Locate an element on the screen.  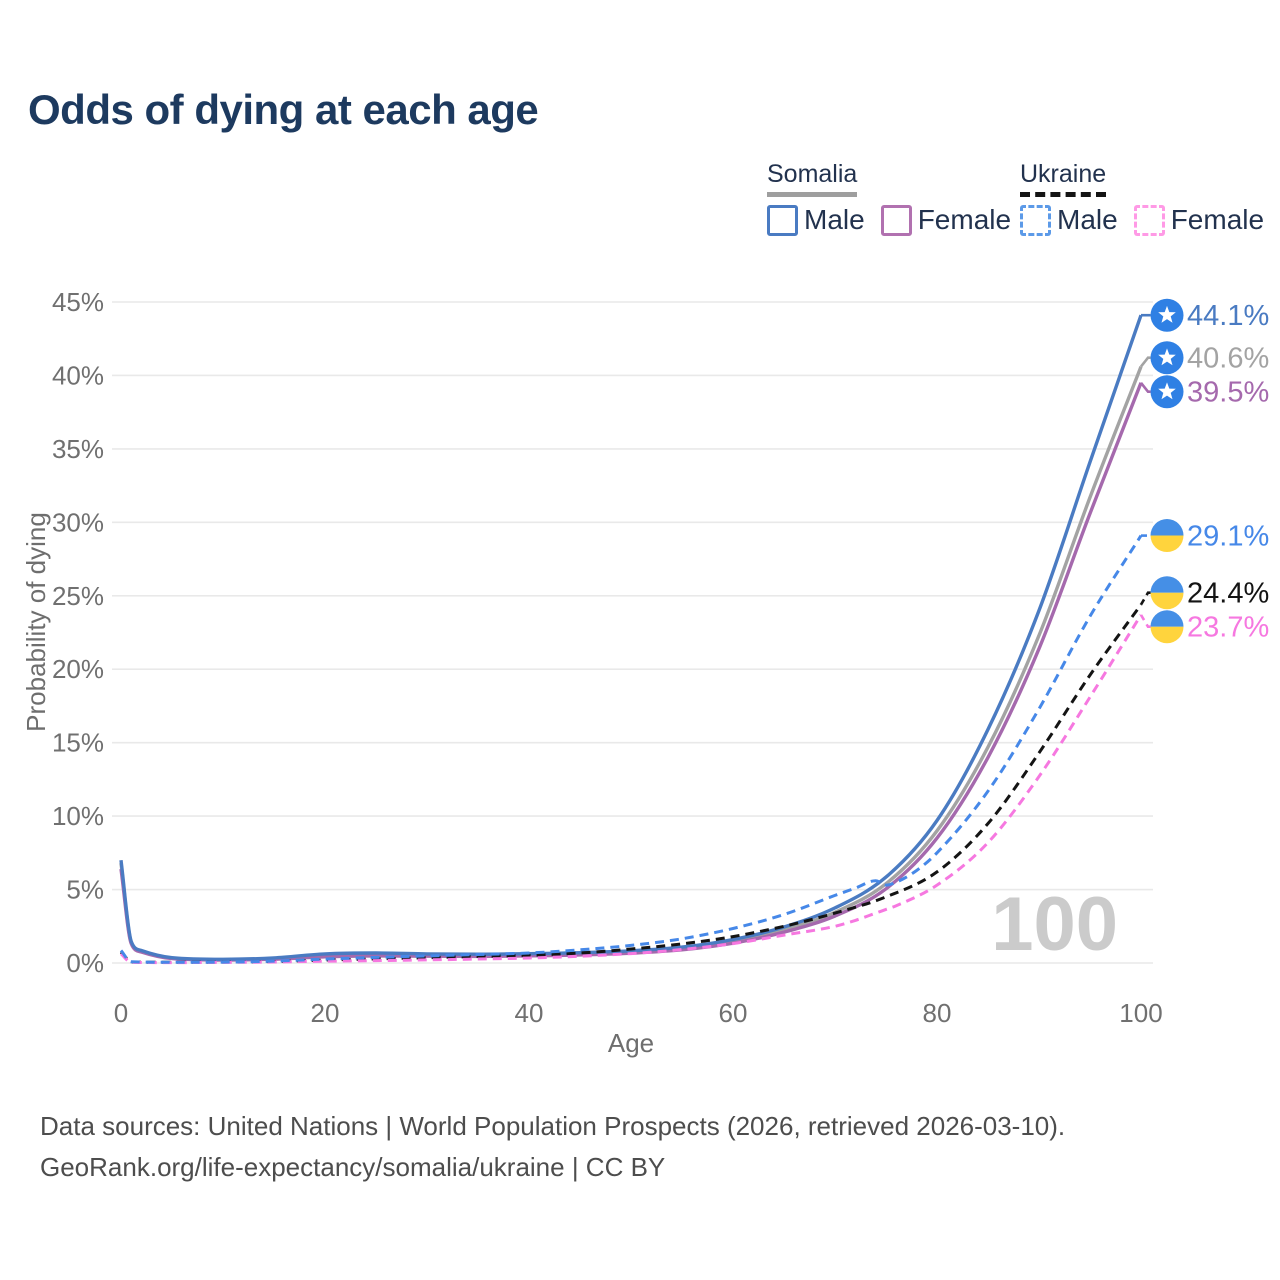
flag-icon-somalia-somalia-total is located at coordinates (1167, 358).